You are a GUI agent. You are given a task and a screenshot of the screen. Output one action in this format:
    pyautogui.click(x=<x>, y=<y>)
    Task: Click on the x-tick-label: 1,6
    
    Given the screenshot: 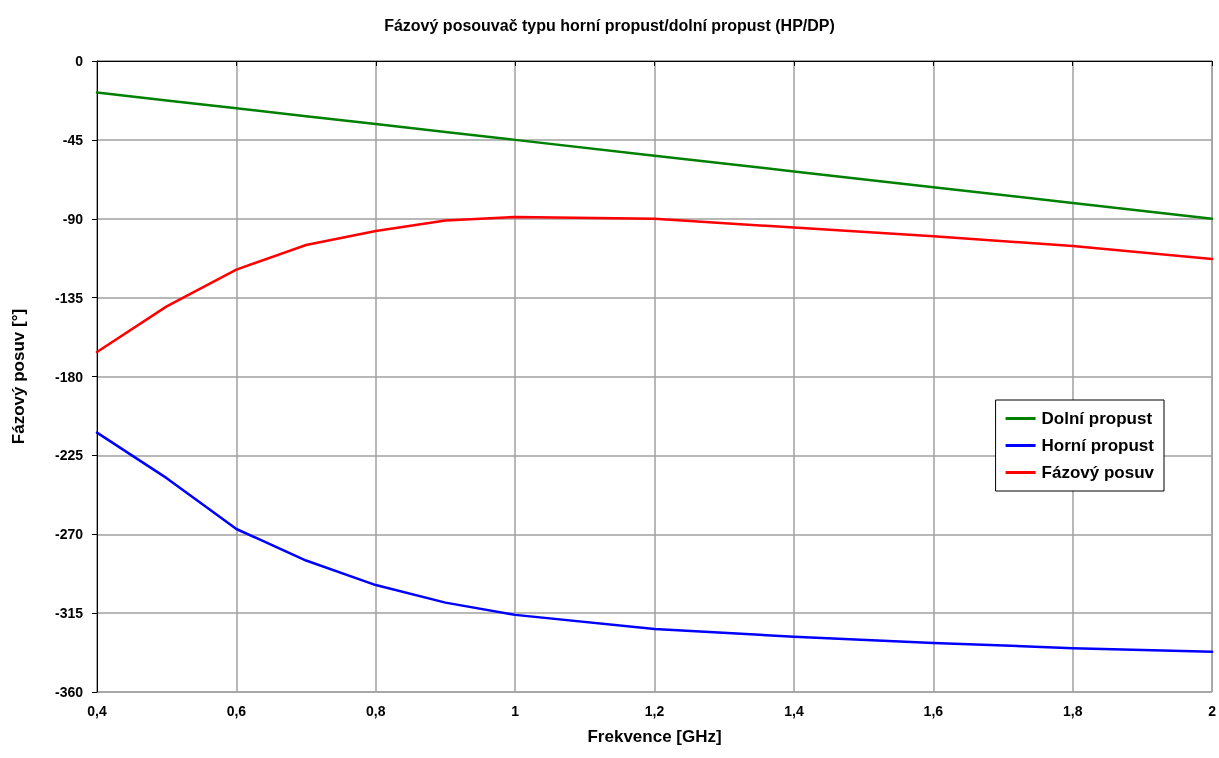 What is the action you would take?
    pyautogui.click(x=933, y=711)
    